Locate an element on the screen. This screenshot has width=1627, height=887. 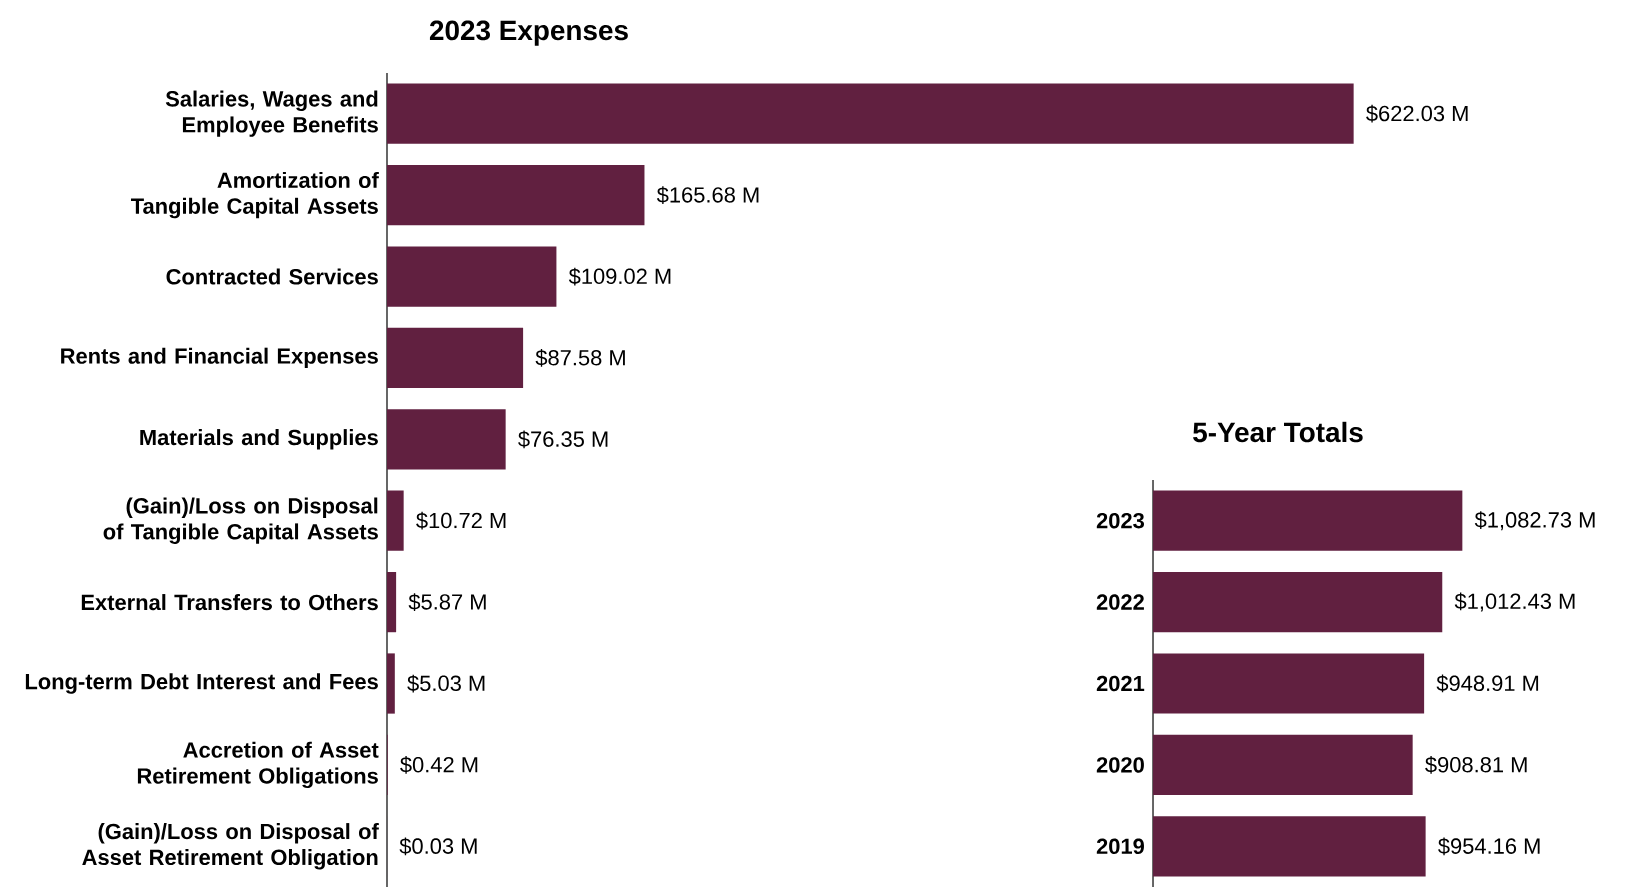
data-label: $954.16 M is located at coordinates (1489, 846).